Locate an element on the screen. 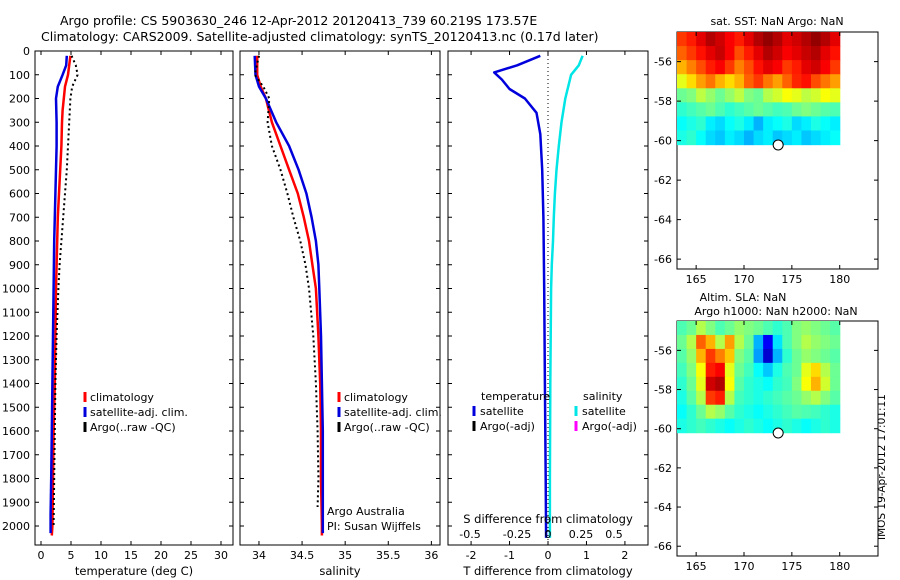  depth-tick-label: 700 is located at coordinates (19, 217).